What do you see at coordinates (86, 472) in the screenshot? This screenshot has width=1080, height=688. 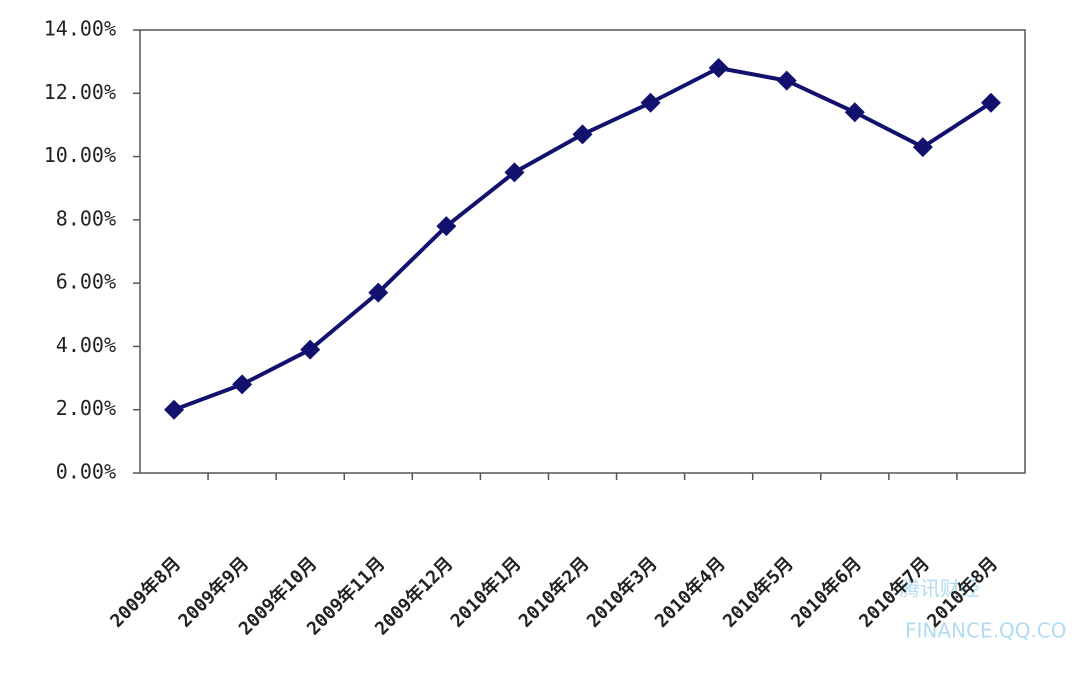 I see `y-tick-label: 0.00%` at bounding box center [86, 472].